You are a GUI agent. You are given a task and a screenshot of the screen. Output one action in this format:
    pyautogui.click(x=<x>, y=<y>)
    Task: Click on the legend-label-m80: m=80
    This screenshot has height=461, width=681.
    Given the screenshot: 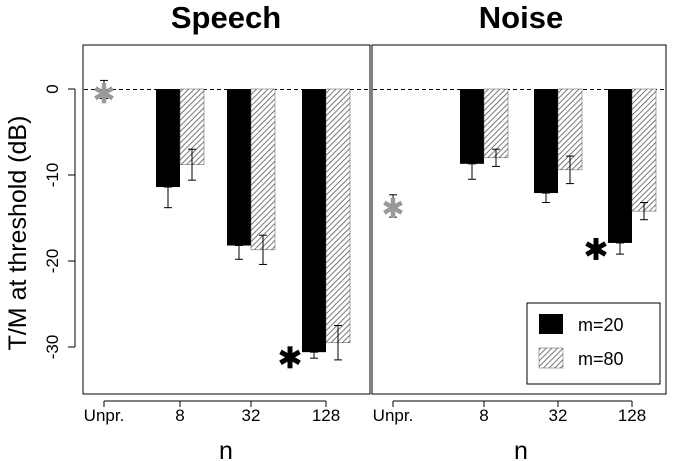 What is the action you would take?
    pyautogui.click(x=601, y=359)
    